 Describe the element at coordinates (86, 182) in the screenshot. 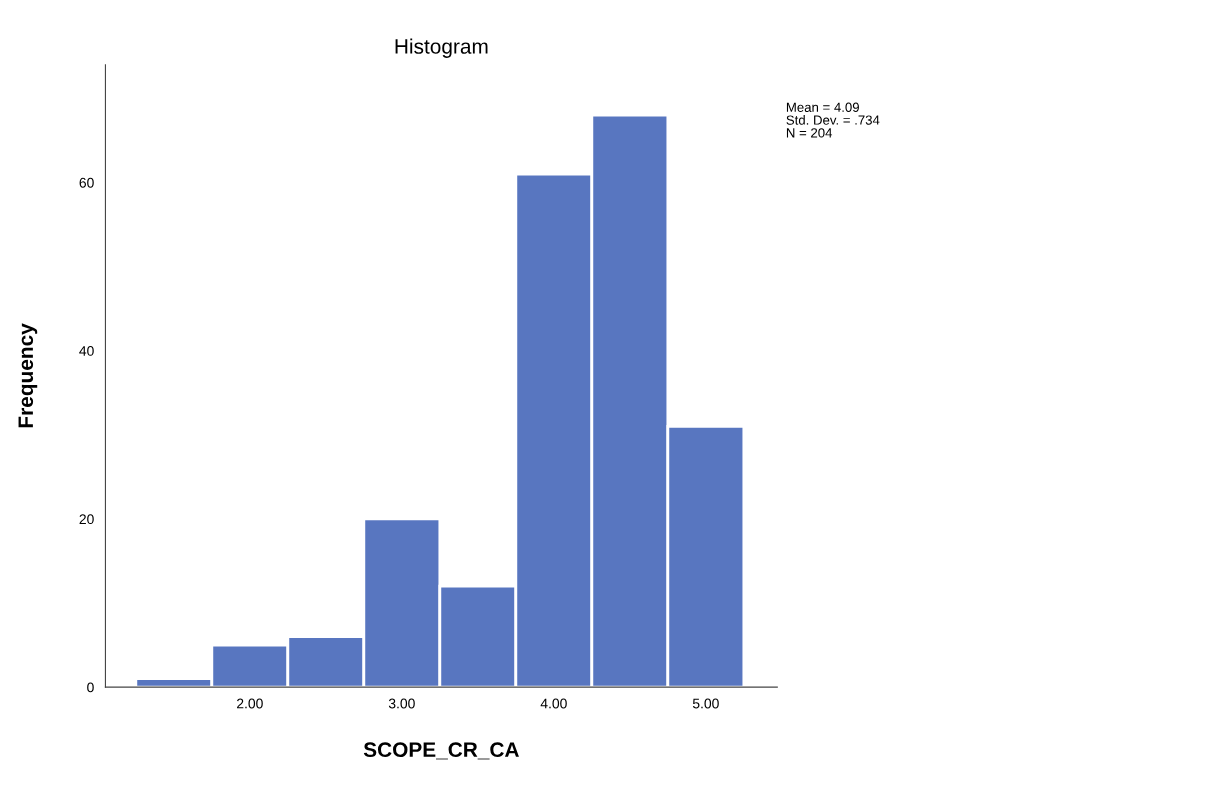

I see `y-tick-label: 60` at that location.